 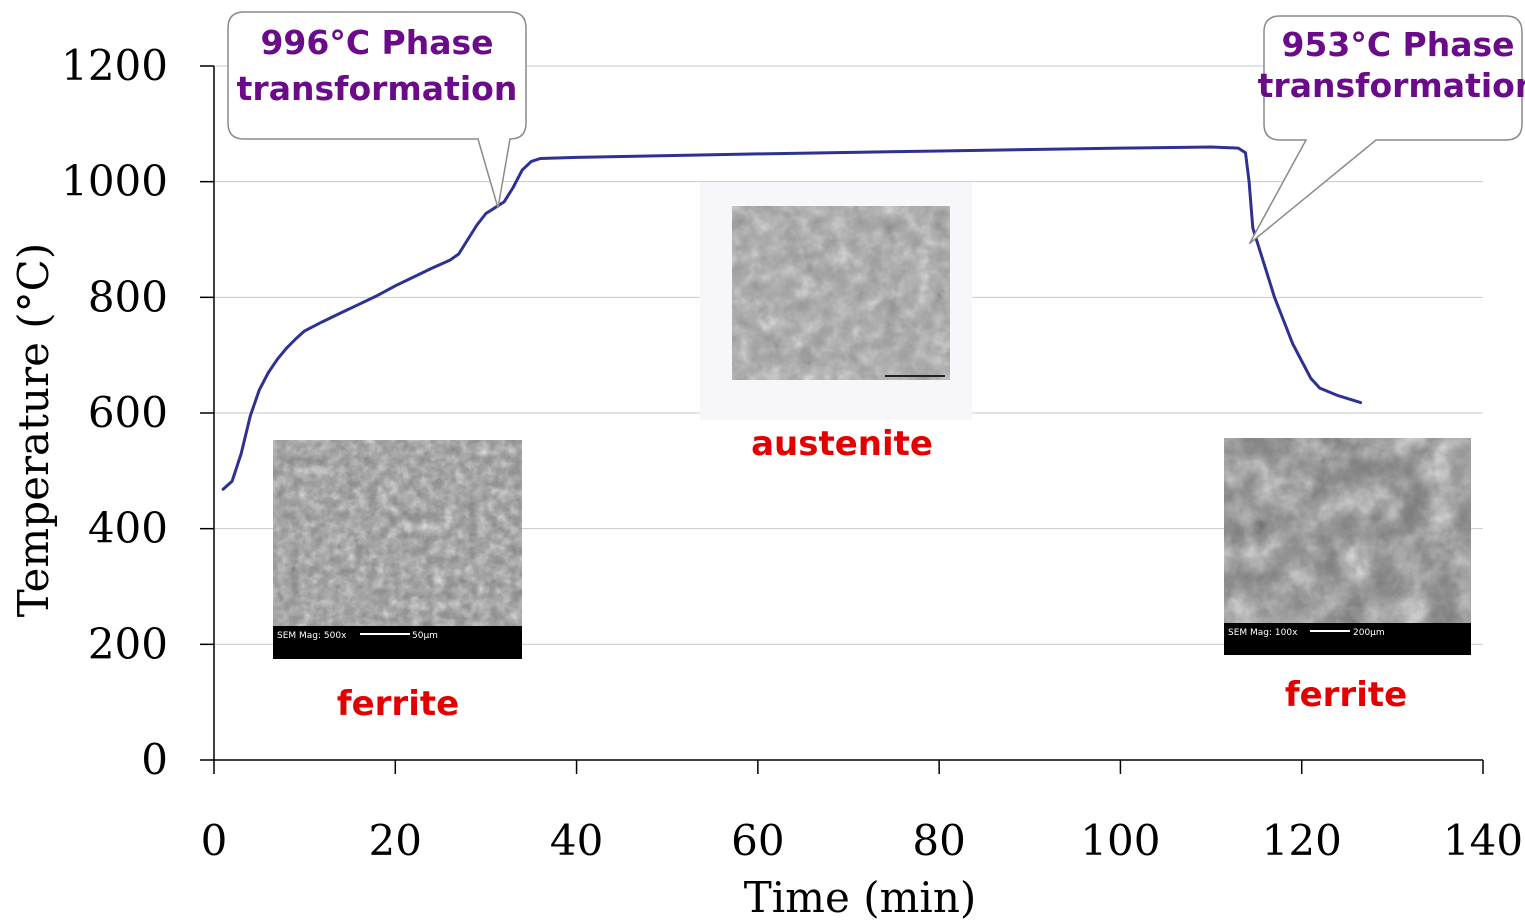 I want to click on x-axis-title: Time (min), so click(x=860, y=897).